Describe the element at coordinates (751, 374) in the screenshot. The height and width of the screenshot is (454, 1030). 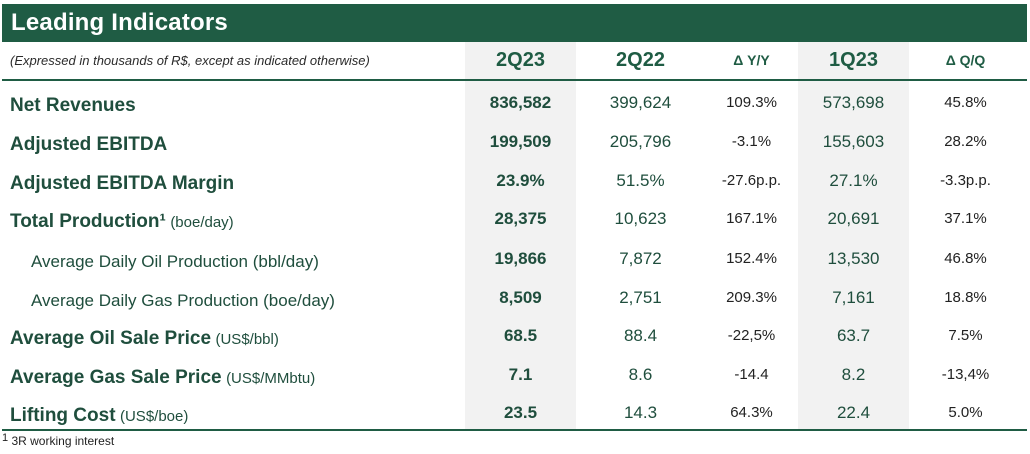
I see `cell-delta-yy: -14.4` at that location.